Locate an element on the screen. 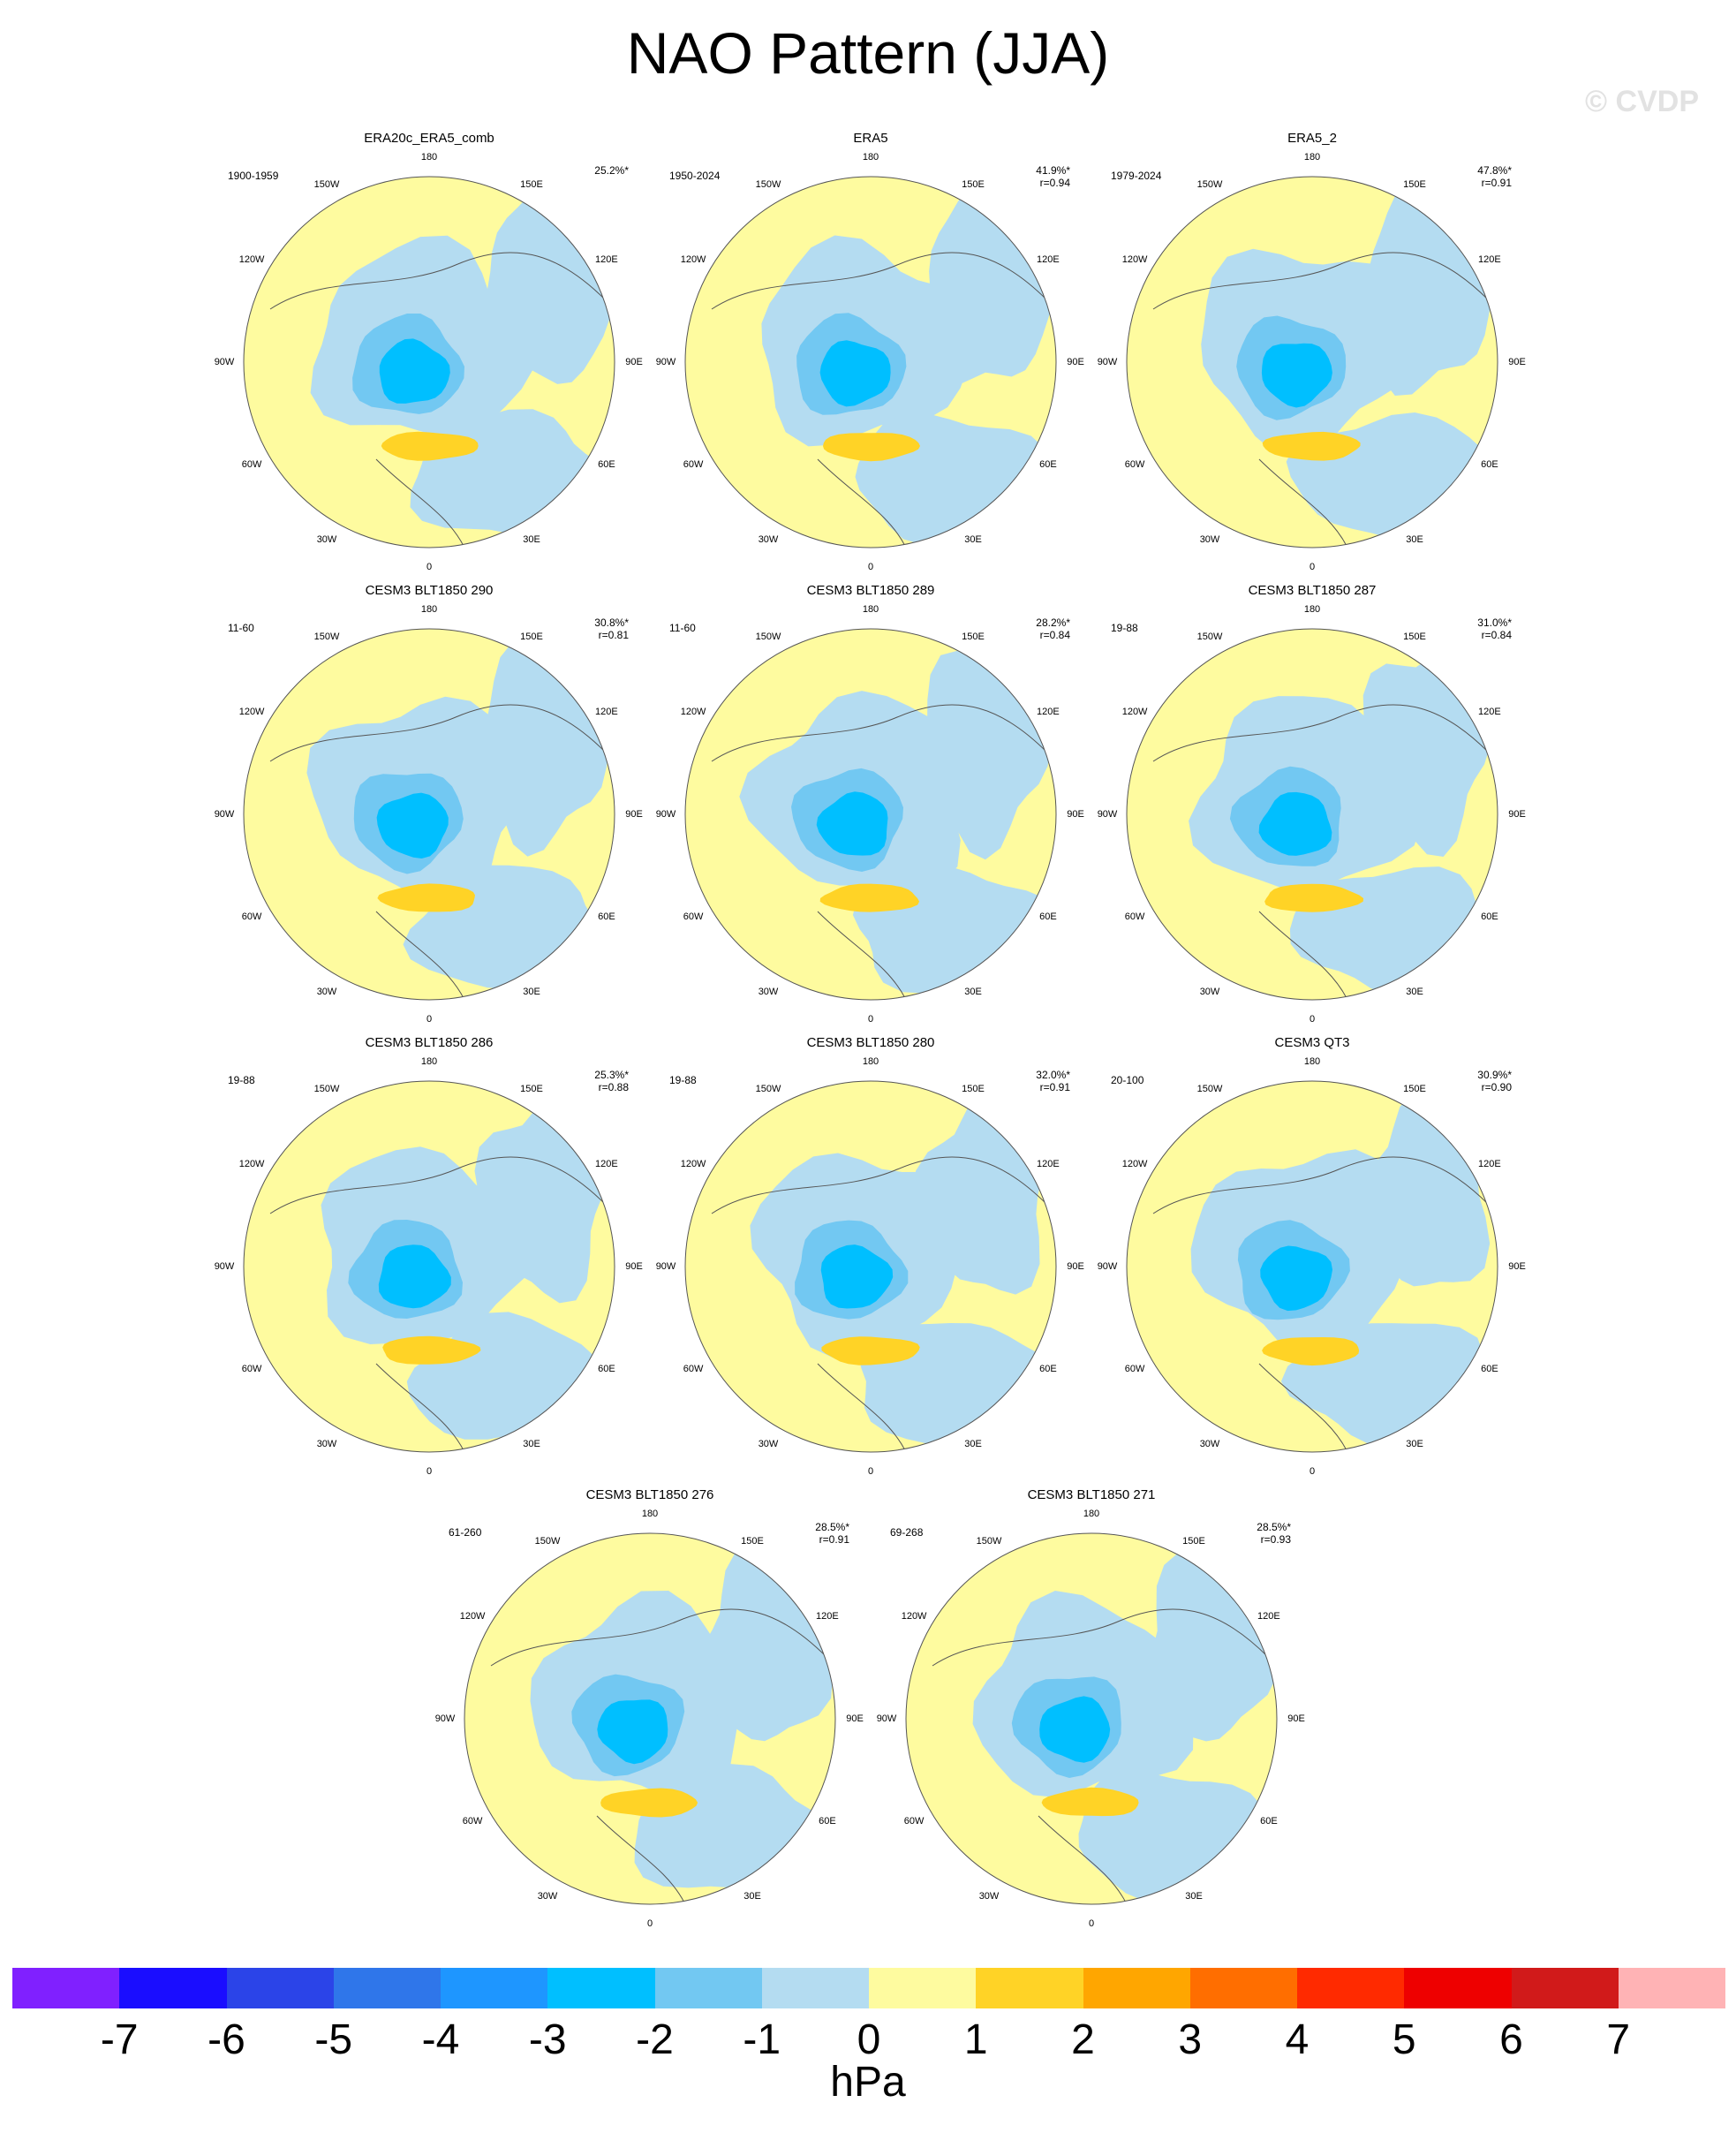 Image resolution: width=1736 pixels, height=2133 pixels. panel-period: 20-100 is located at coordinates (1128, 1080).